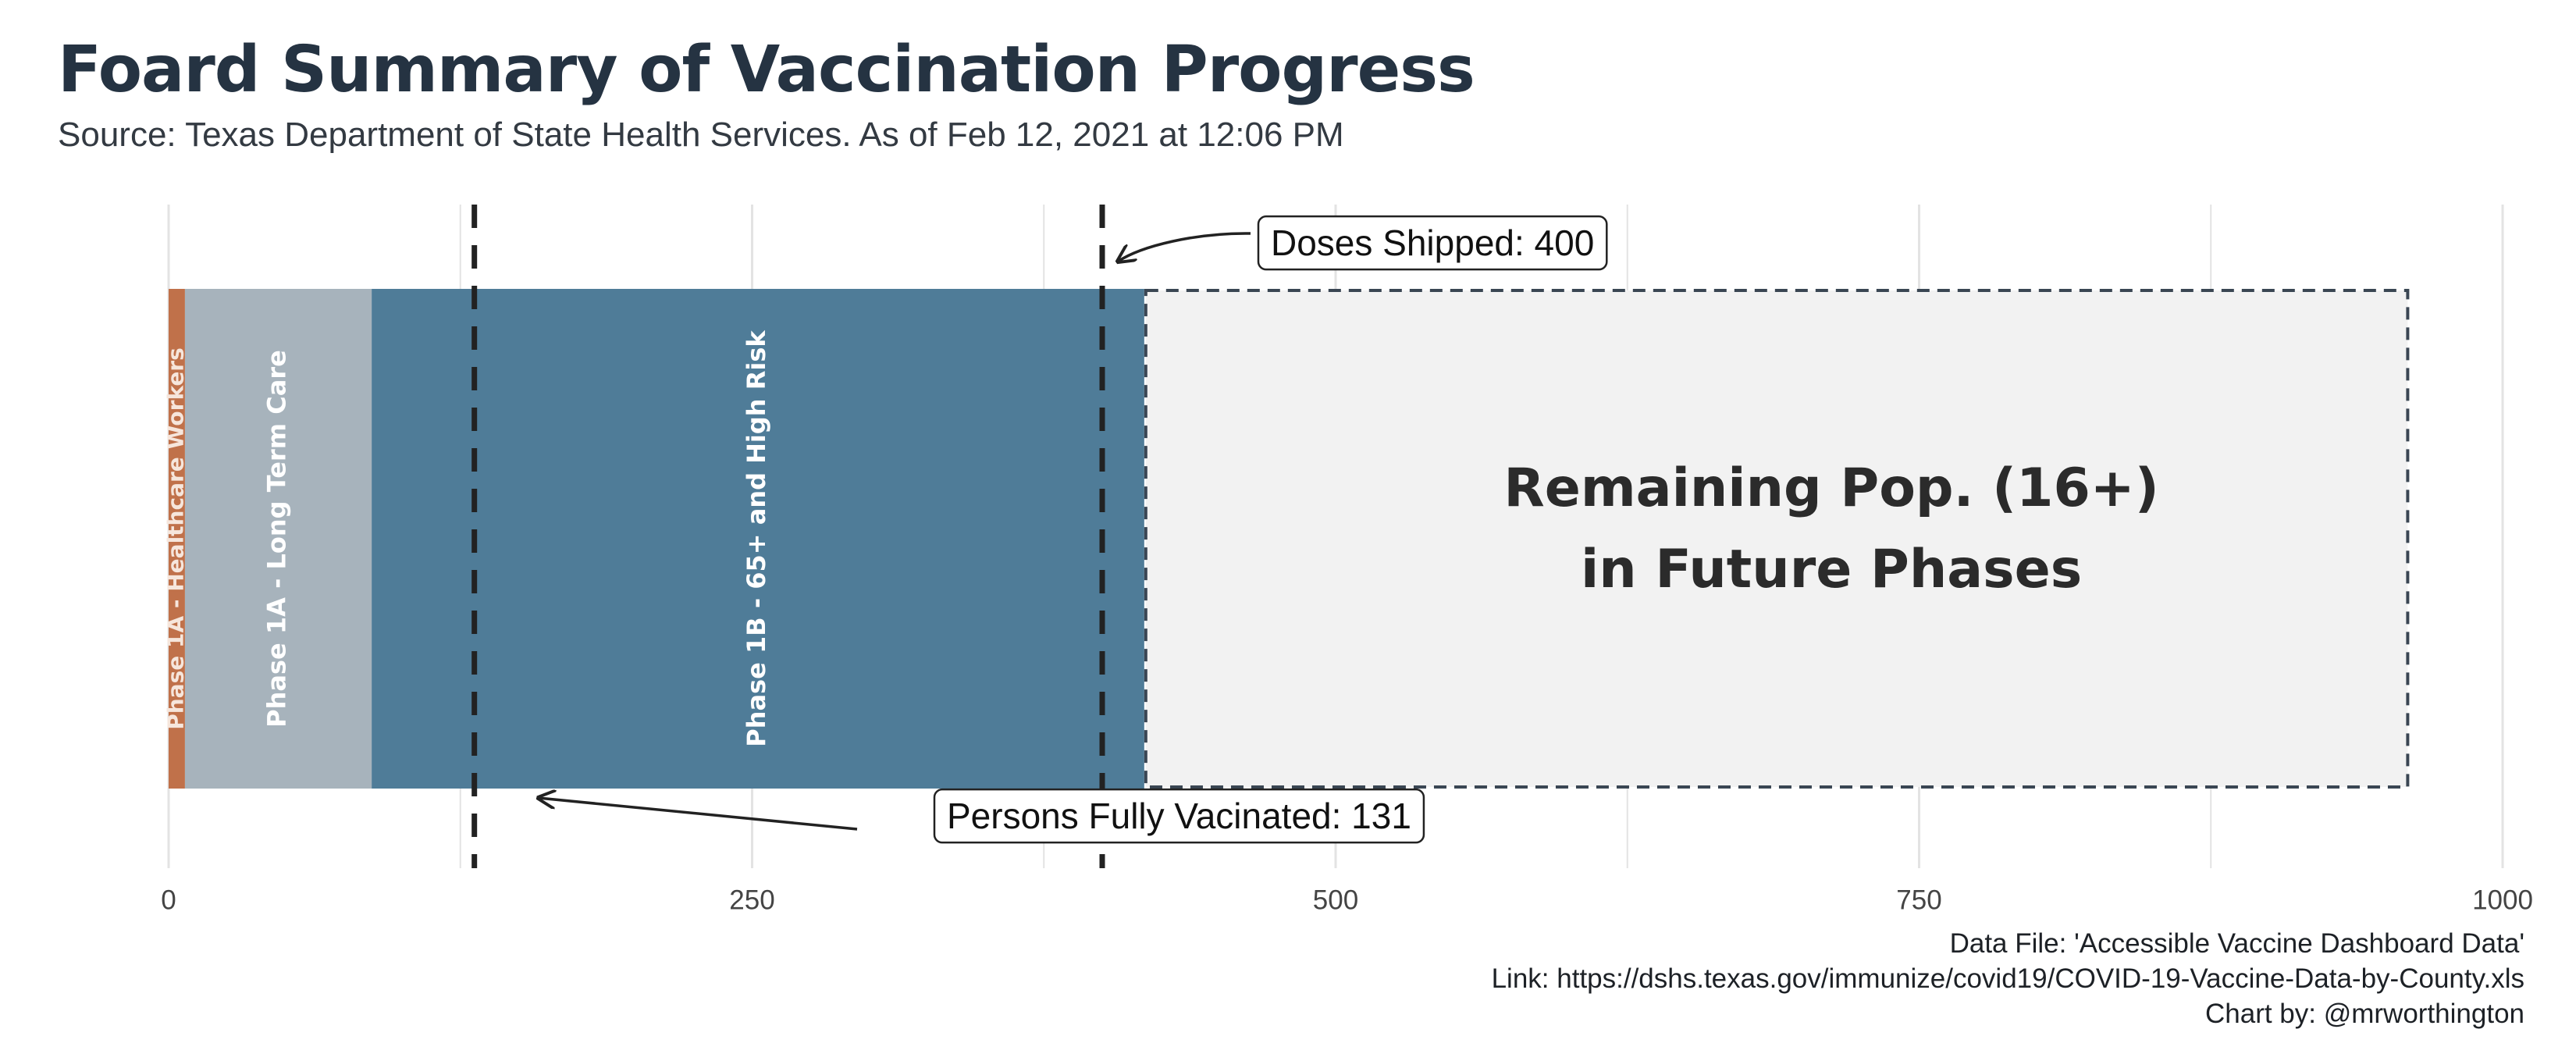  Describe the element at coordinates (1918, 900) in the screenshot. I see `x-tick-label: 750` at that location.